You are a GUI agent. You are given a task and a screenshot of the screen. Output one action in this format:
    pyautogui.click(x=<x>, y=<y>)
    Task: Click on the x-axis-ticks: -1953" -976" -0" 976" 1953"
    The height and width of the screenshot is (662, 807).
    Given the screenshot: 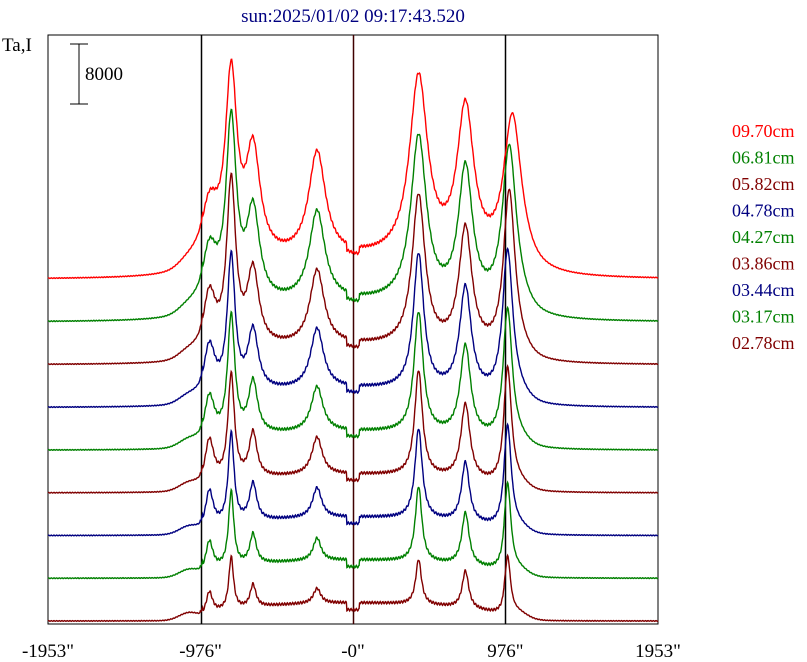 What is the action you would take?
    pyautogui.click(x=351, y=651)
    